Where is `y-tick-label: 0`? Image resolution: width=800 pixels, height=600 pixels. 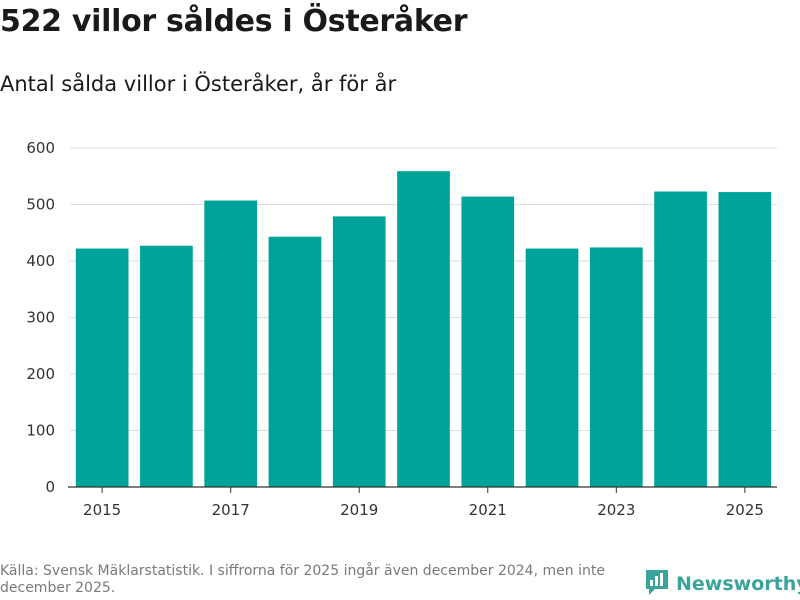
y-tick-label: 0 is located at coordinates (50, 487).